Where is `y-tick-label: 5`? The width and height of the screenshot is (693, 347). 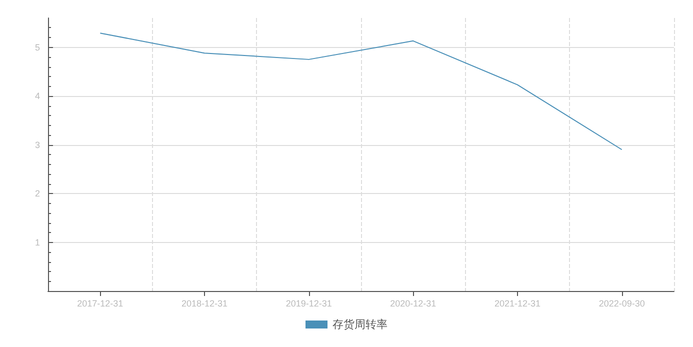 y-tick-label: 5 is located at coordinates (37, 47).